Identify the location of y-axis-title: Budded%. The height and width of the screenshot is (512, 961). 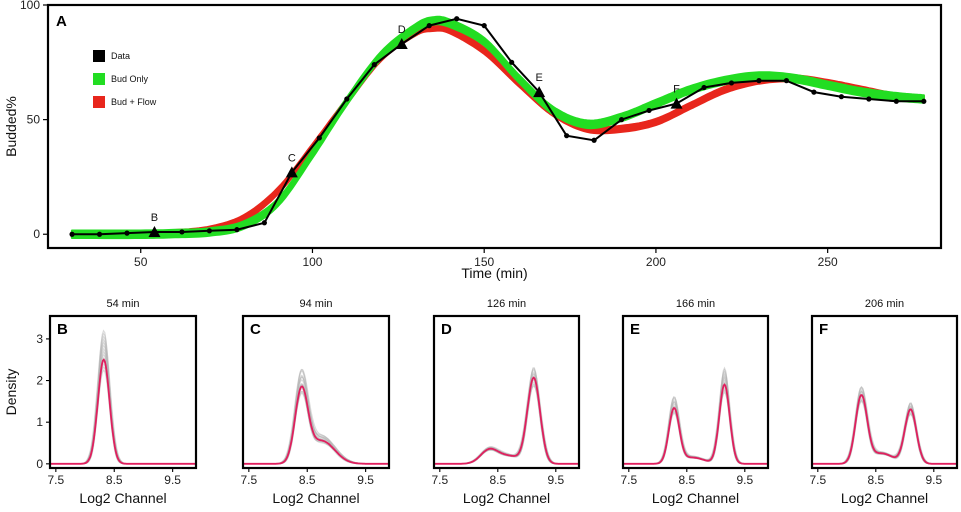
(11, 126).